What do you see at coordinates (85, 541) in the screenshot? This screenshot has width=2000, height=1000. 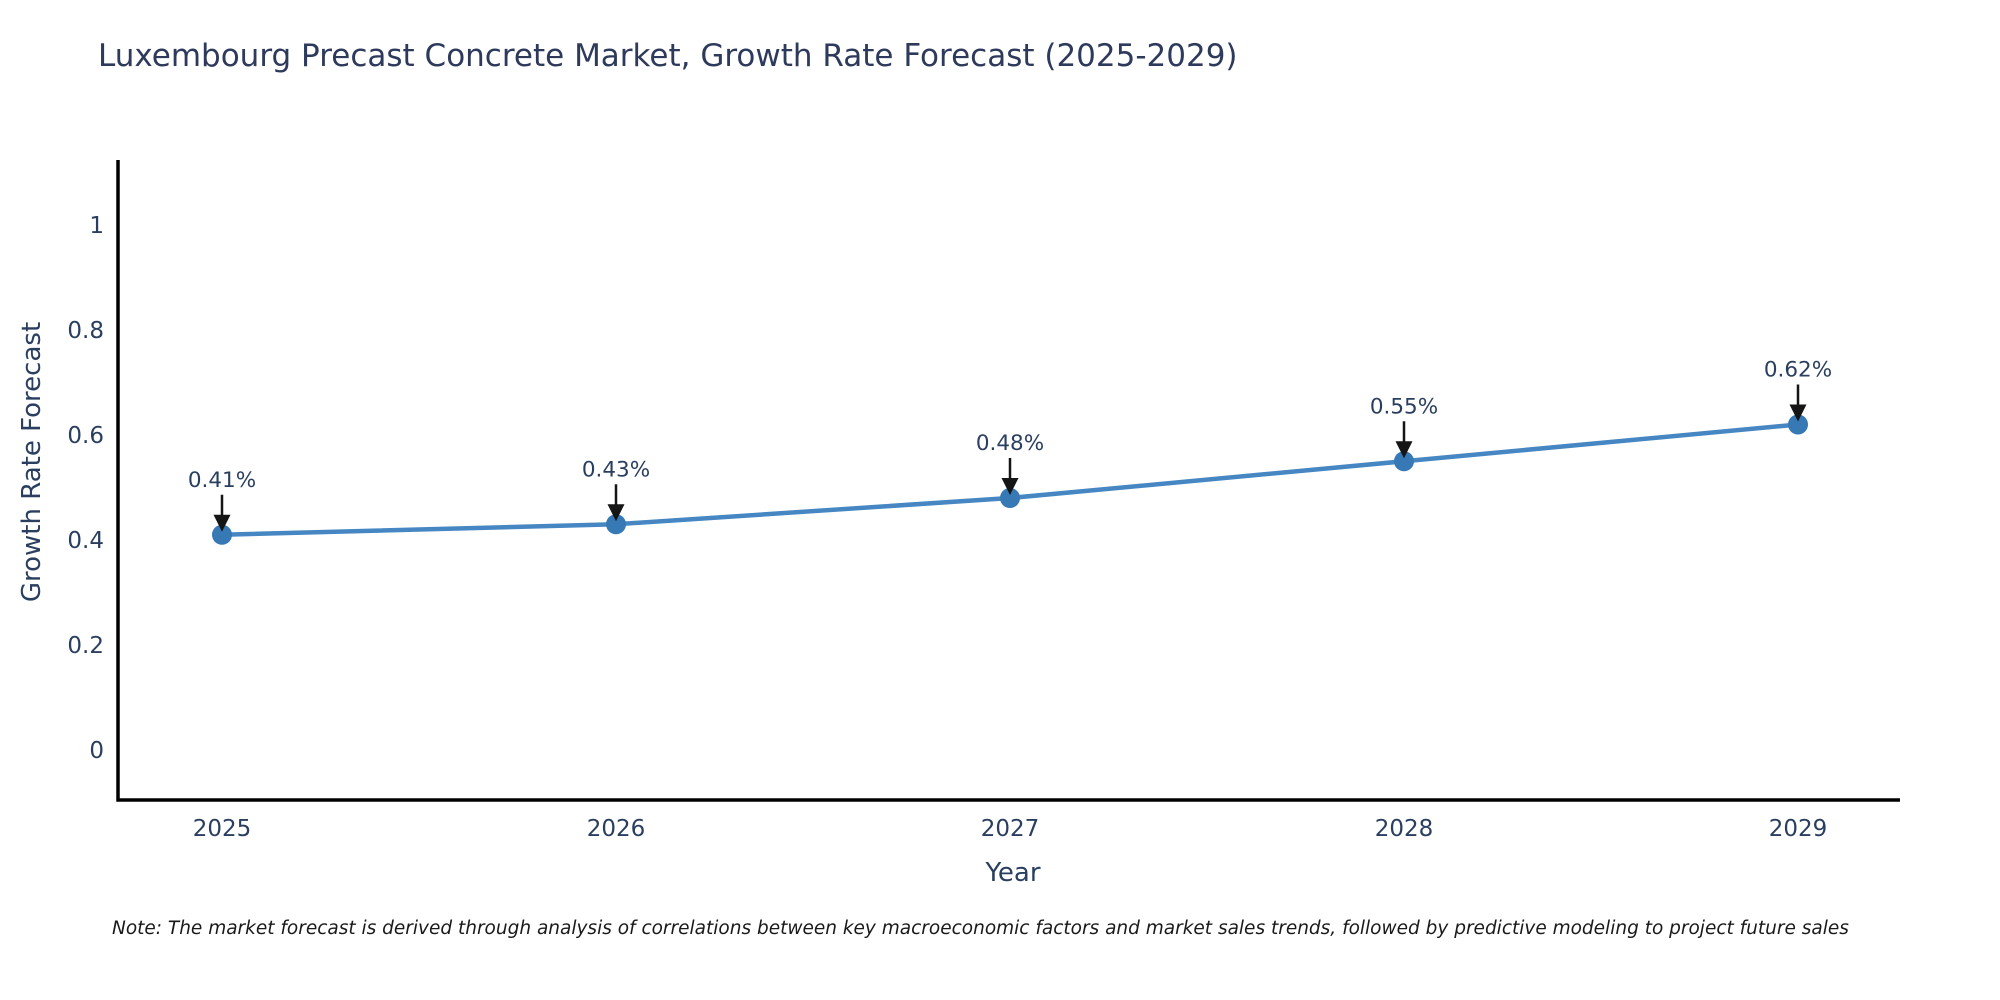 I see `y-tick-label: 0.4` at bounding box center [85, 541].